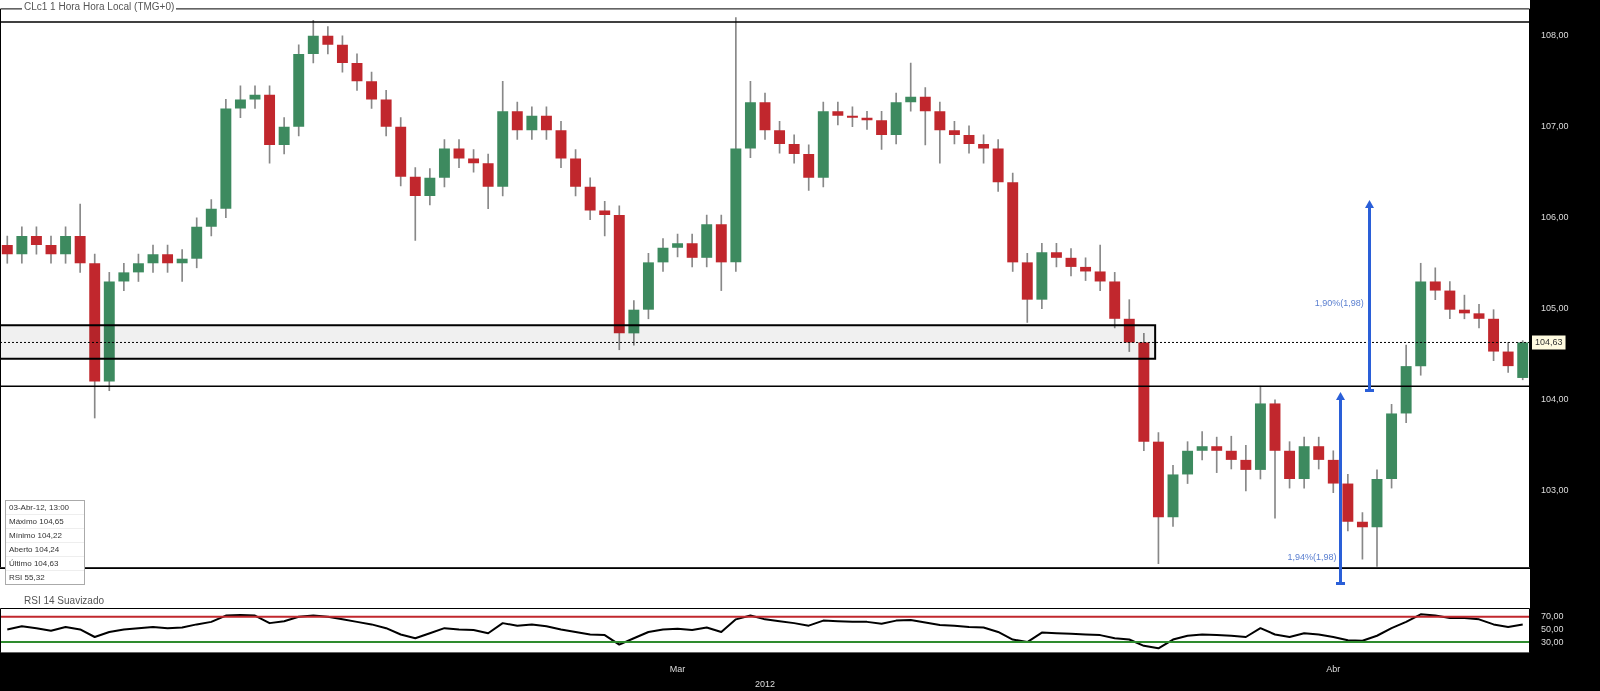 Image resolution: width=1600 pixels, height=691 pixels. Describe the element at coordinates (45, 563) in the screenshot. I see `annotation: Último 104,63` at that location.